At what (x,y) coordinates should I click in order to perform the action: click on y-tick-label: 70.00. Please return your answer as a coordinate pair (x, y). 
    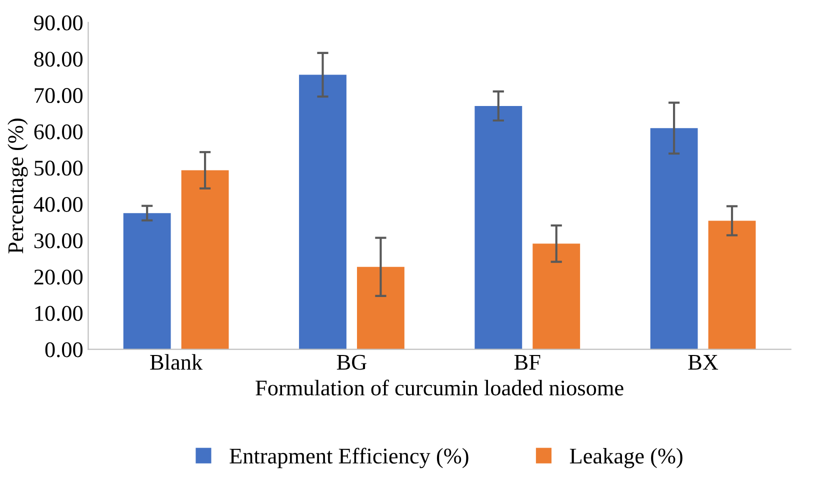
    Looking at the image, I should click on (58, 96).